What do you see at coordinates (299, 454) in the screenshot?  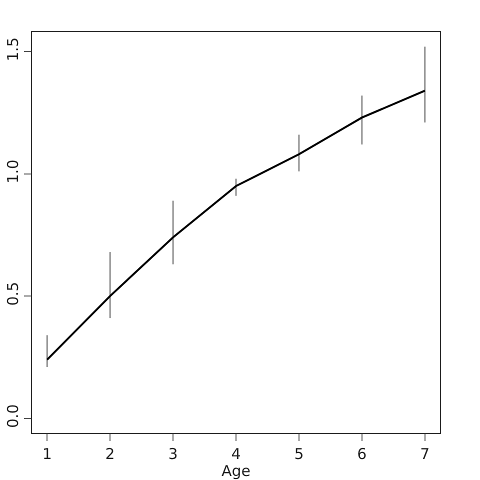 I see `x-tick-label: 5` at bounding box center [299, 454].